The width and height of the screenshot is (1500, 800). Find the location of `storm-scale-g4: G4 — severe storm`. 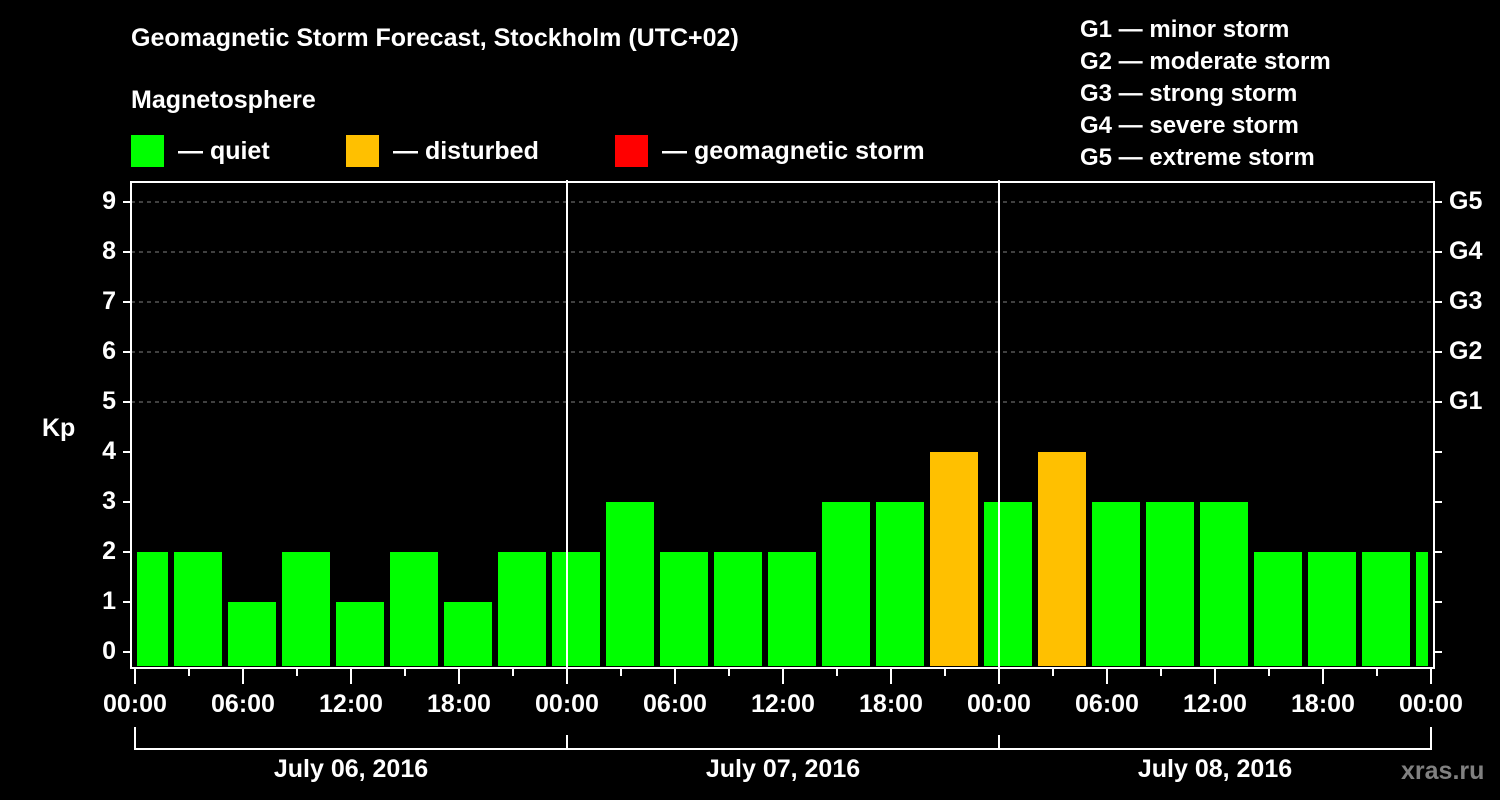

storm-scale-g4: G4 — severe storm is located at coordinates (1189, 125).